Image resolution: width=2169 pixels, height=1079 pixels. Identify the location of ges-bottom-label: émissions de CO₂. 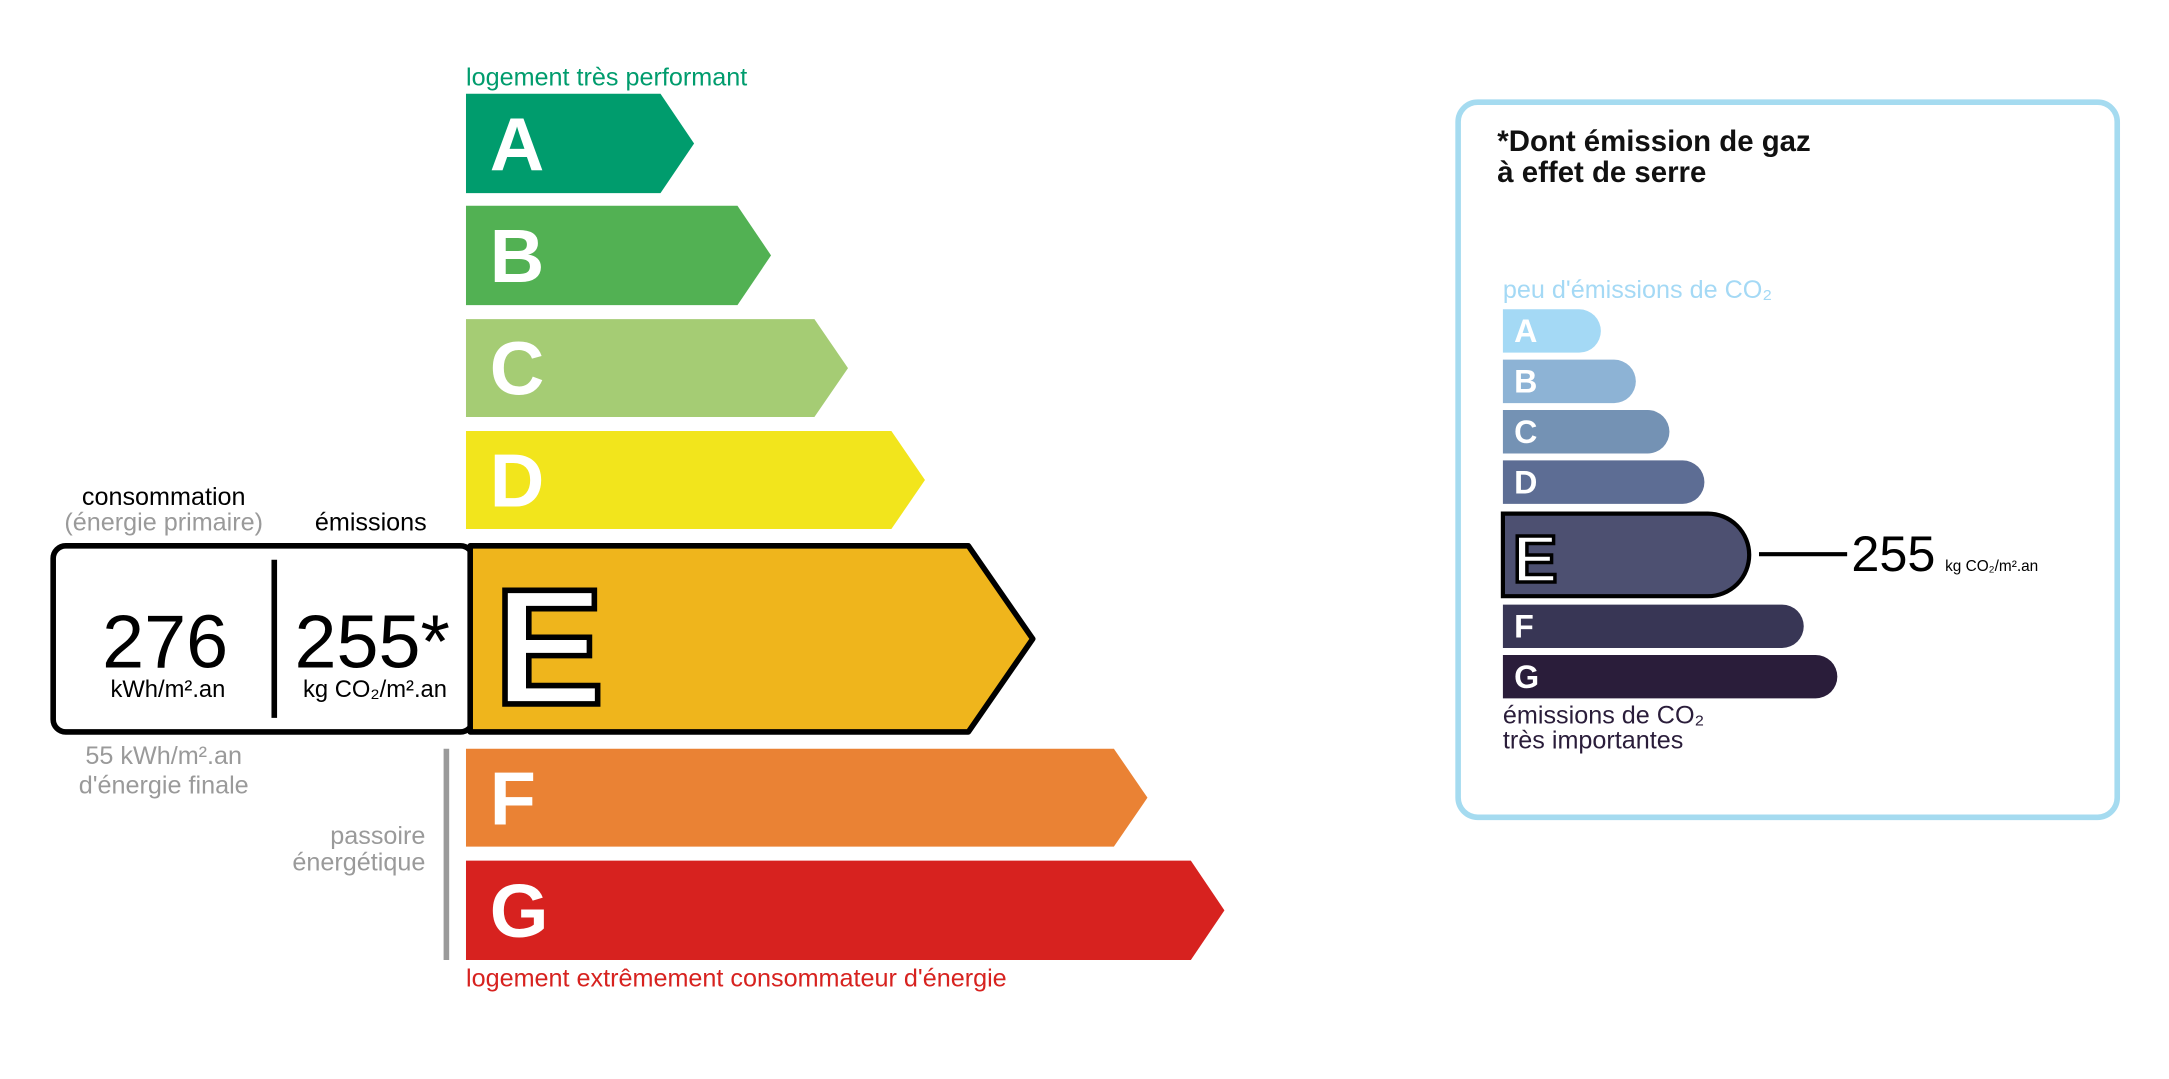
(1603, 716).